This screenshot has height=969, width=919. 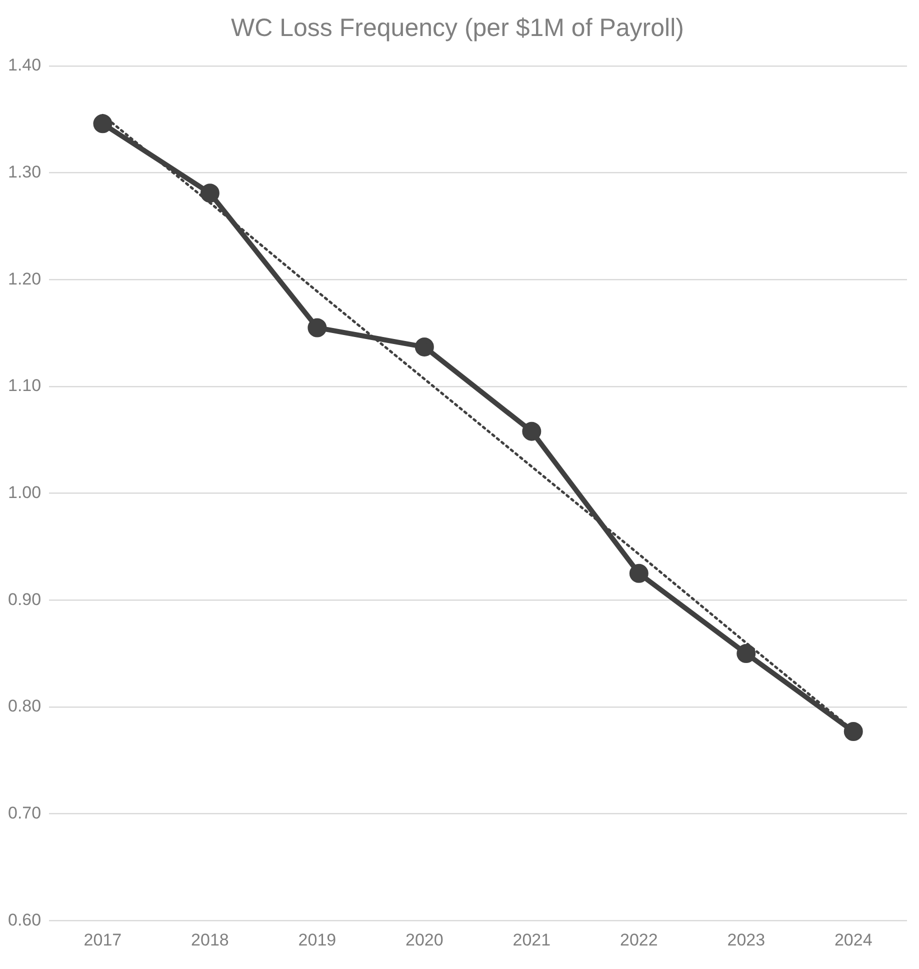 I want to click on y-tick-label: 1.00, so click(x=25, y=492).